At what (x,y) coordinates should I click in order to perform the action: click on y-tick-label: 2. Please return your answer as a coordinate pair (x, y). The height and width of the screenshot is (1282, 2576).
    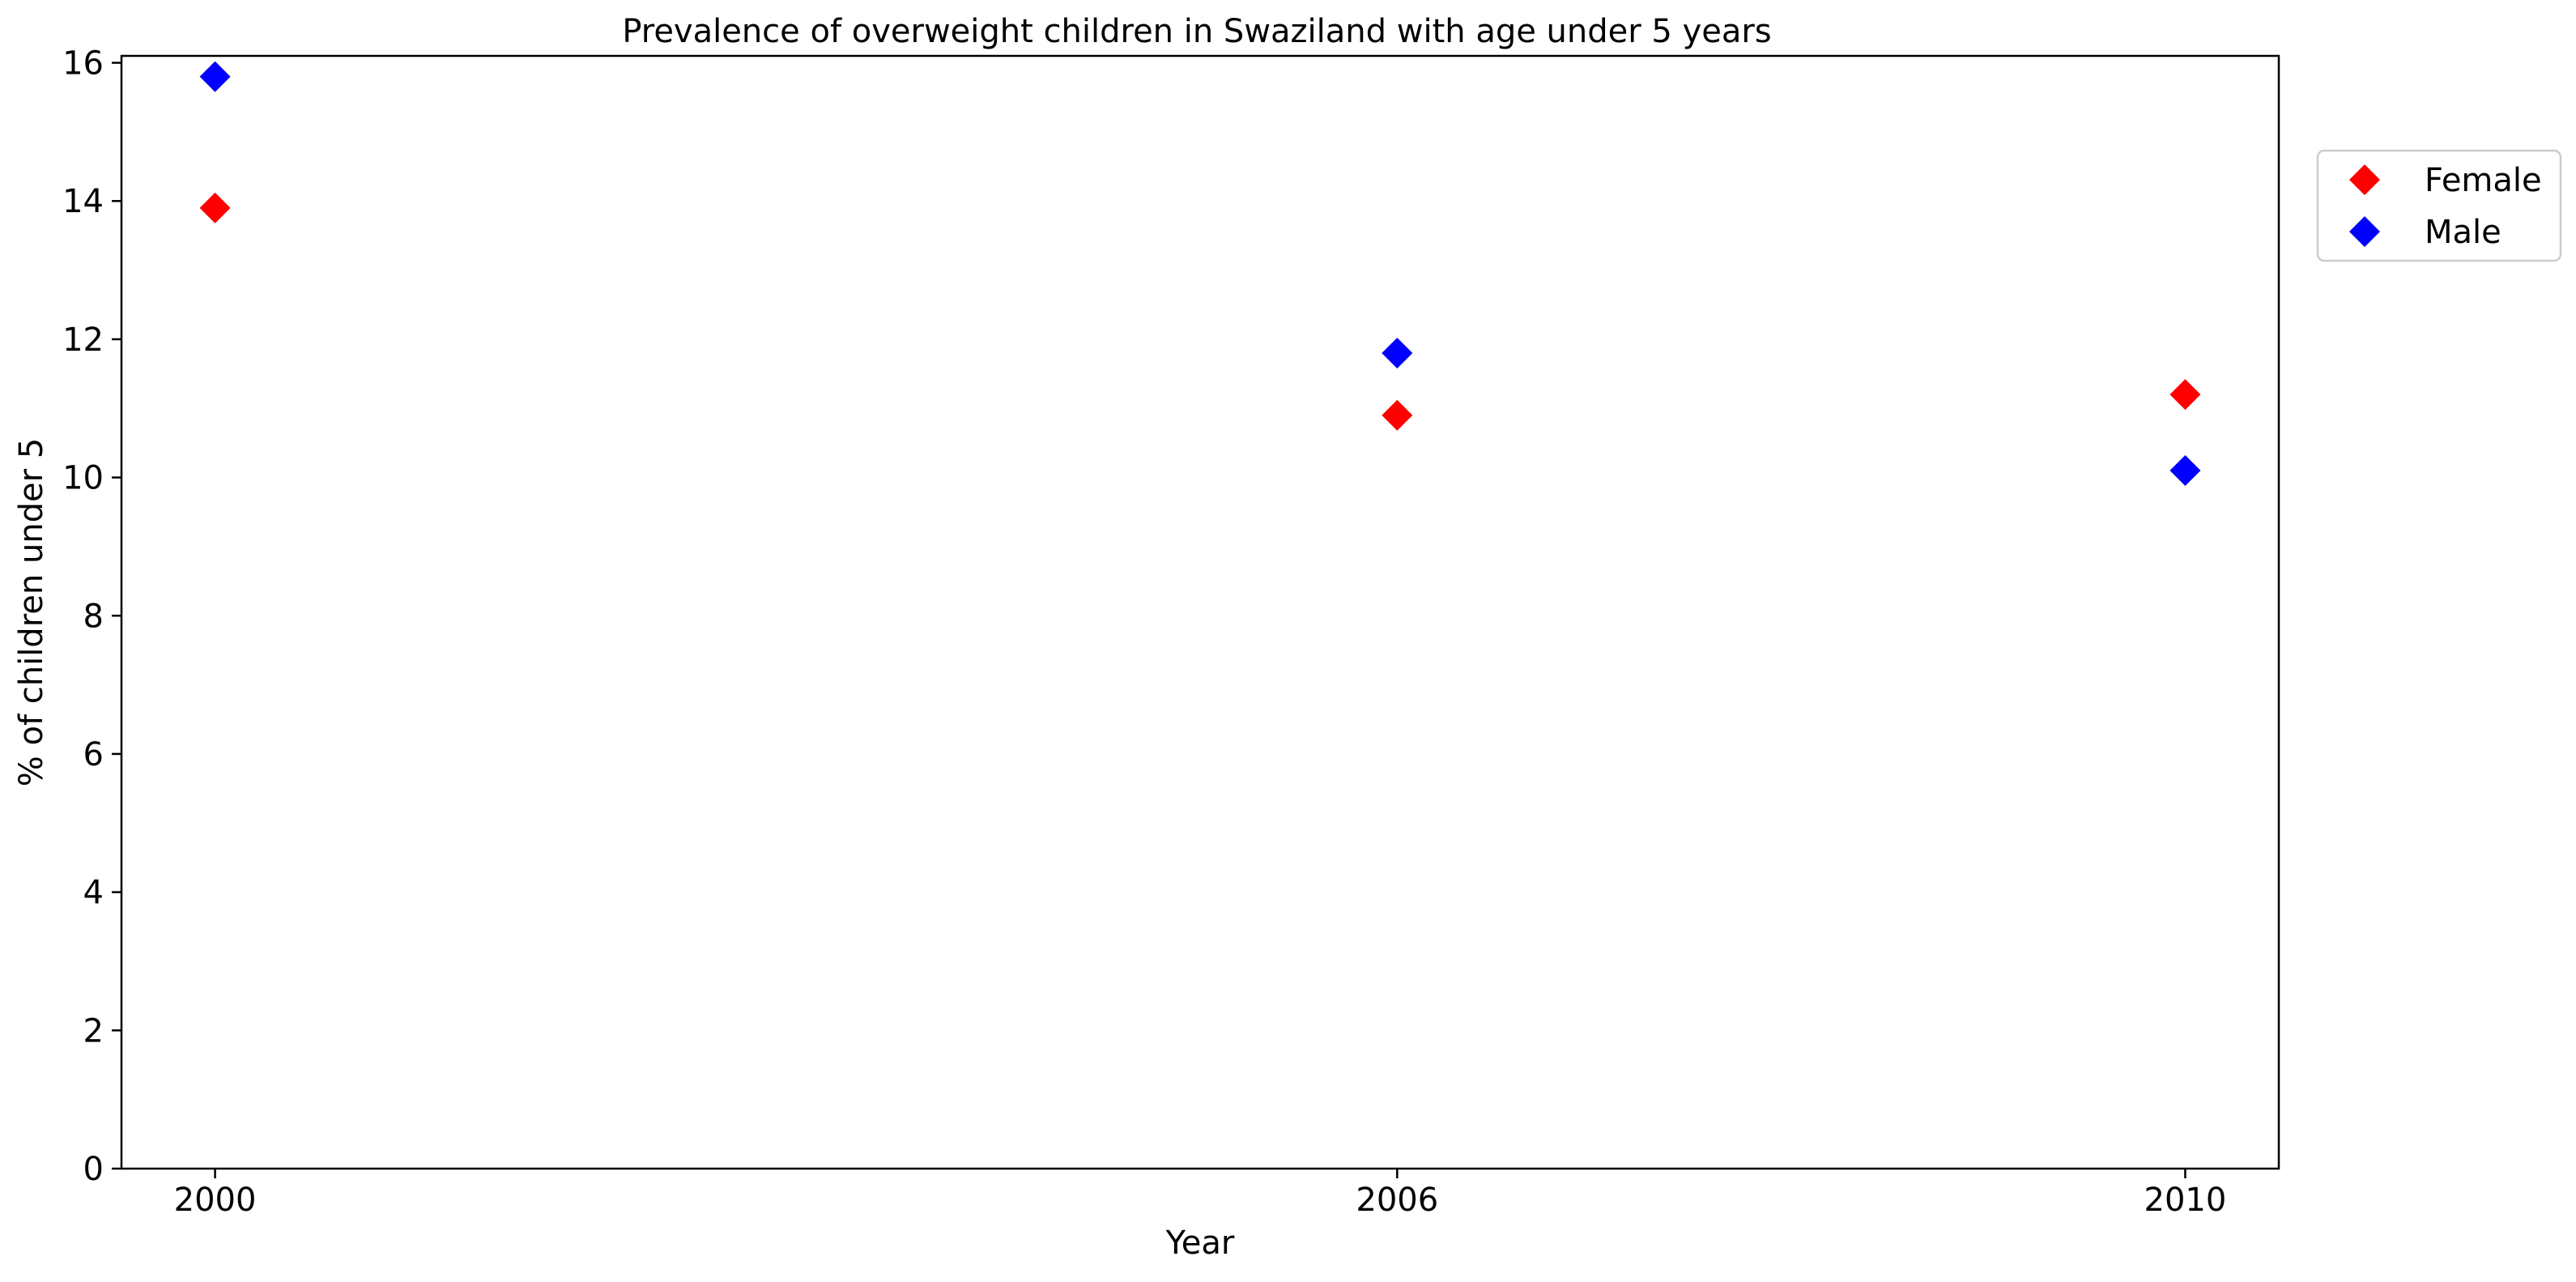
    Looking at the image, I should click on (93, 1031).